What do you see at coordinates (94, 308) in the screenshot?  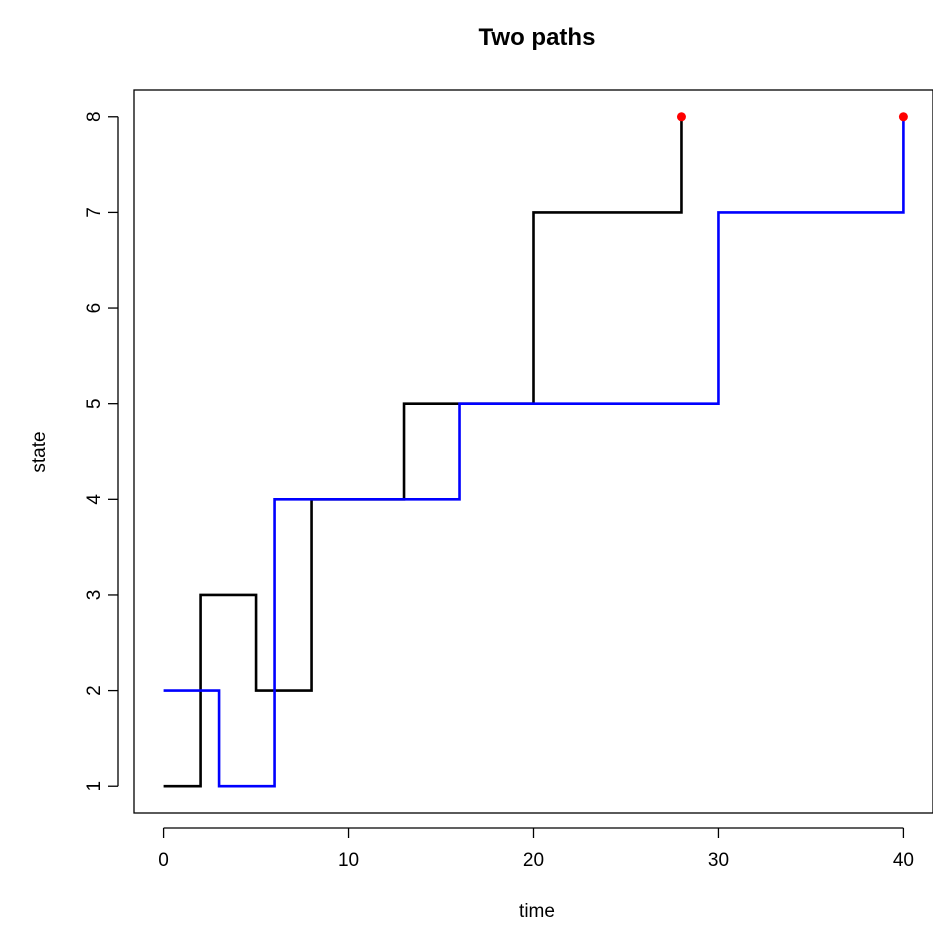 I see `y-tick-label: 6` at bounding box center [94, 308].